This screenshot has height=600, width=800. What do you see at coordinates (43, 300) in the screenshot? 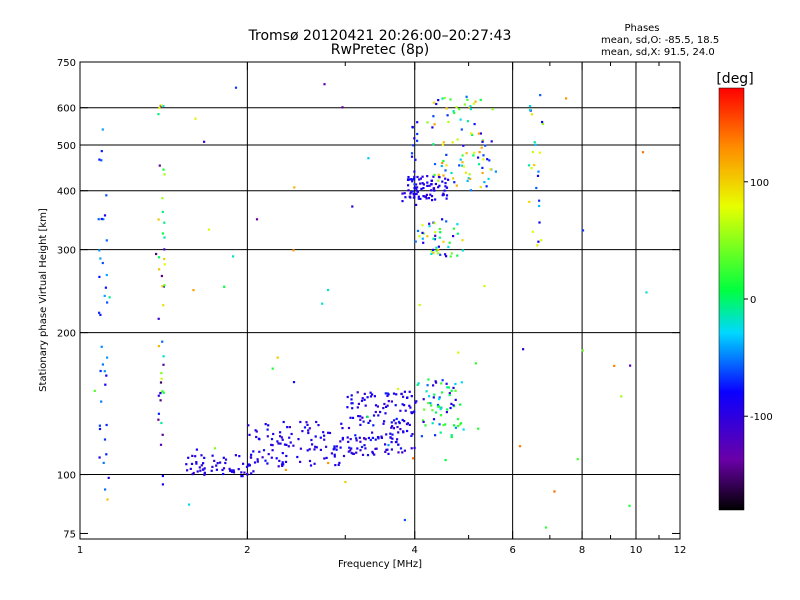
I see `y-axis-label: Stationary phase Virtual Height [km]` at bounding box center [43, 300].